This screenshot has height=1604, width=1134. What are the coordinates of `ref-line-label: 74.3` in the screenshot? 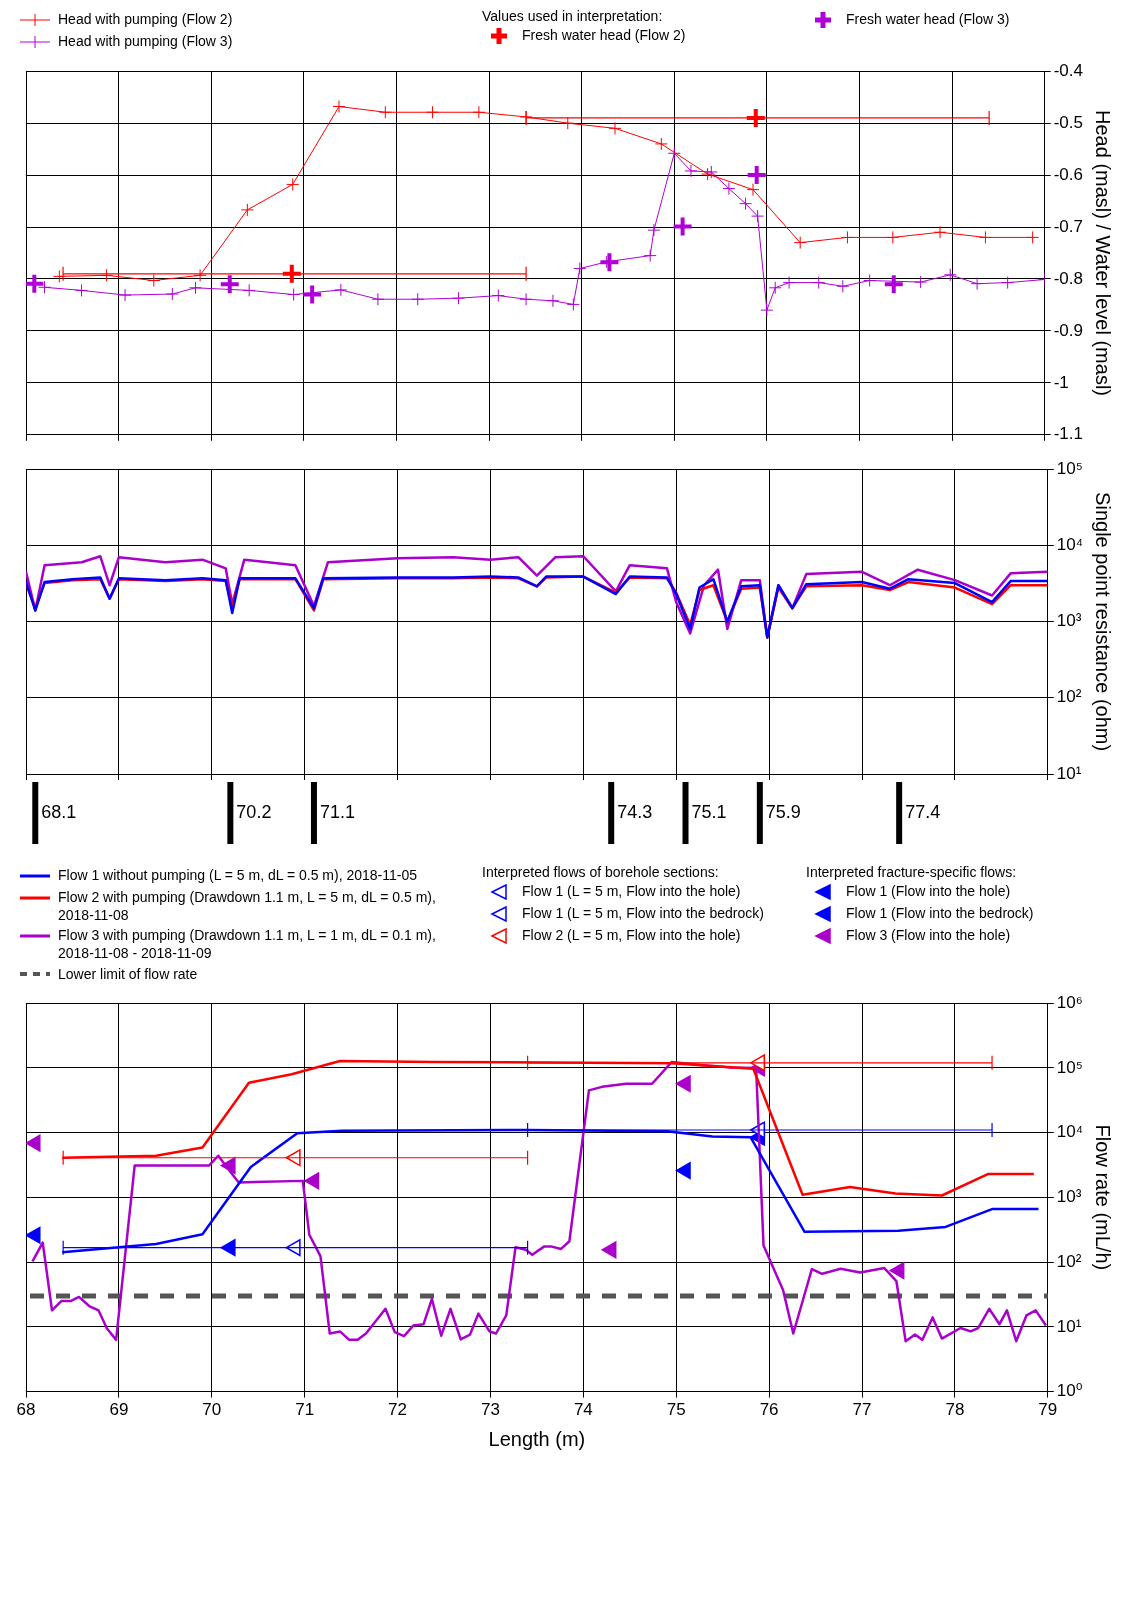 It's located at (635, 811).